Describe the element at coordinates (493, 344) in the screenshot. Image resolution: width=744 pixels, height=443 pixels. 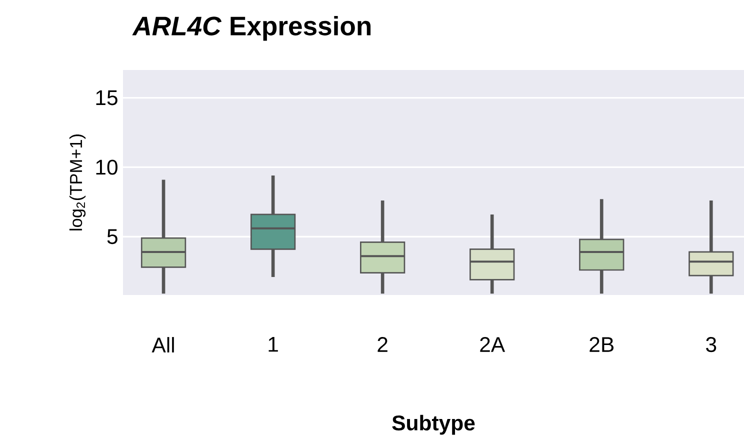
I see `x-tick-label: 2A` at that location.